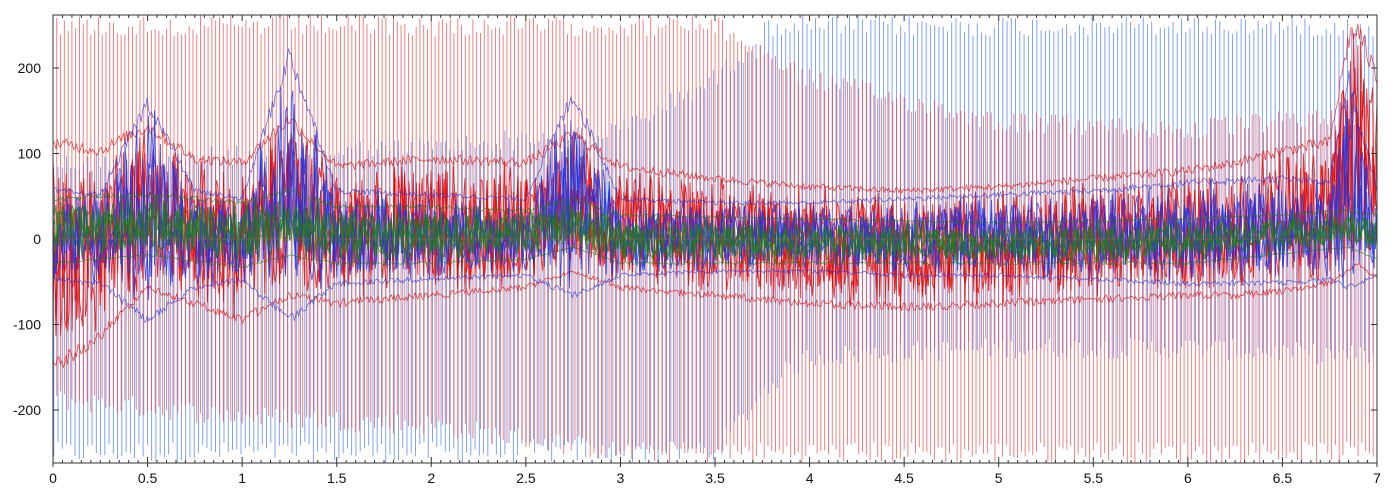 The width and height of the screenshot is (1400, 500). Describe the element at coordinates (1094, 478) in the screenshot. I see `x-tick-label-11: 5.5` at that location.